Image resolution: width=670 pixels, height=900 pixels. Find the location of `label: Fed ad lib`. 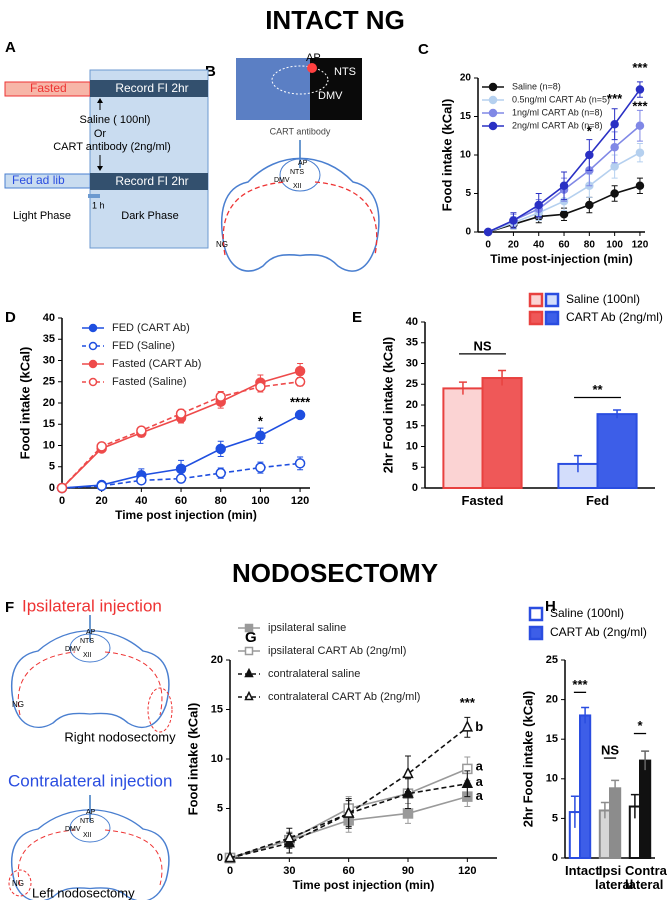

label: Fed ad lib is located at coordinates (38, 180).